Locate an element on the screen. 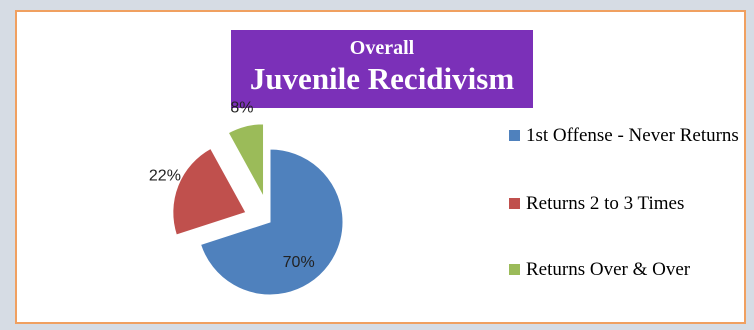  pie-slice-over-and-over is located at coordinates (246, 160).